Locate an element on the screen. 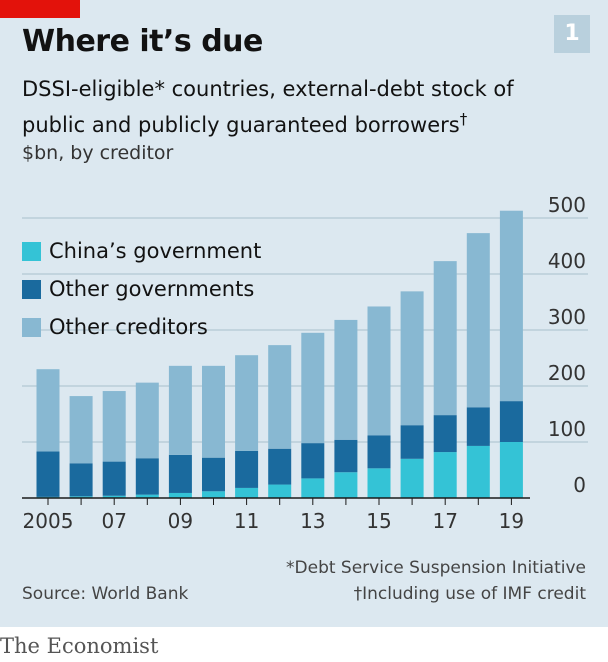 The image size is (608, 662). bar-segment-other-governments-2014 is located at coordinates (346, 456).